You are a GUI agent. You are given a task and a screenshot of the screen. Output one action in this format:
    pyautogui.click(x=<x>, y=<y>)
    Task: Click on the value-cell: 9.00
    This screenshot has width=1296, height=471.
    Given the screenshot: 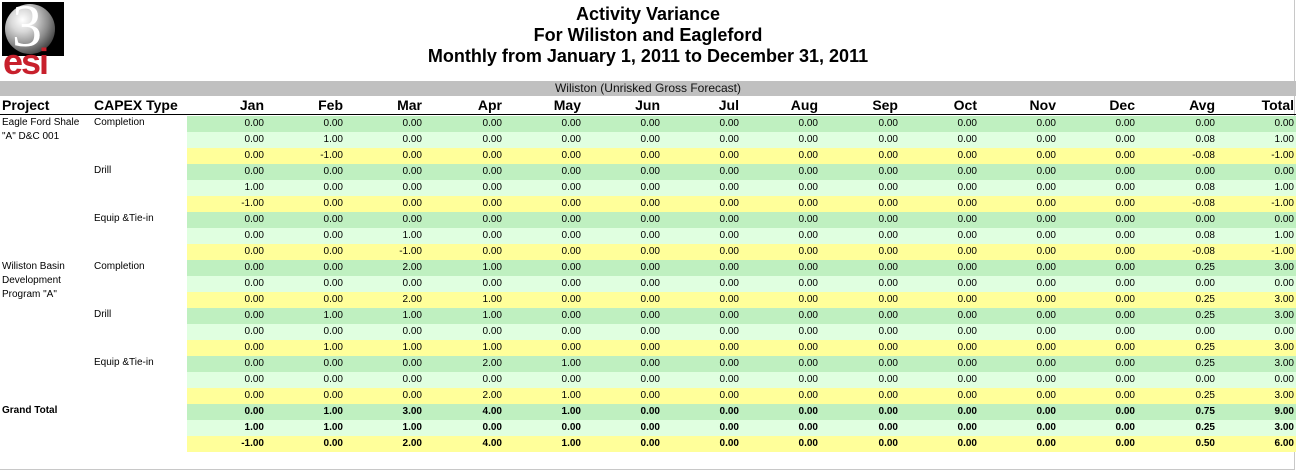 What is the action you would take?
    pyautogui.click(x=1284, y=411)
    